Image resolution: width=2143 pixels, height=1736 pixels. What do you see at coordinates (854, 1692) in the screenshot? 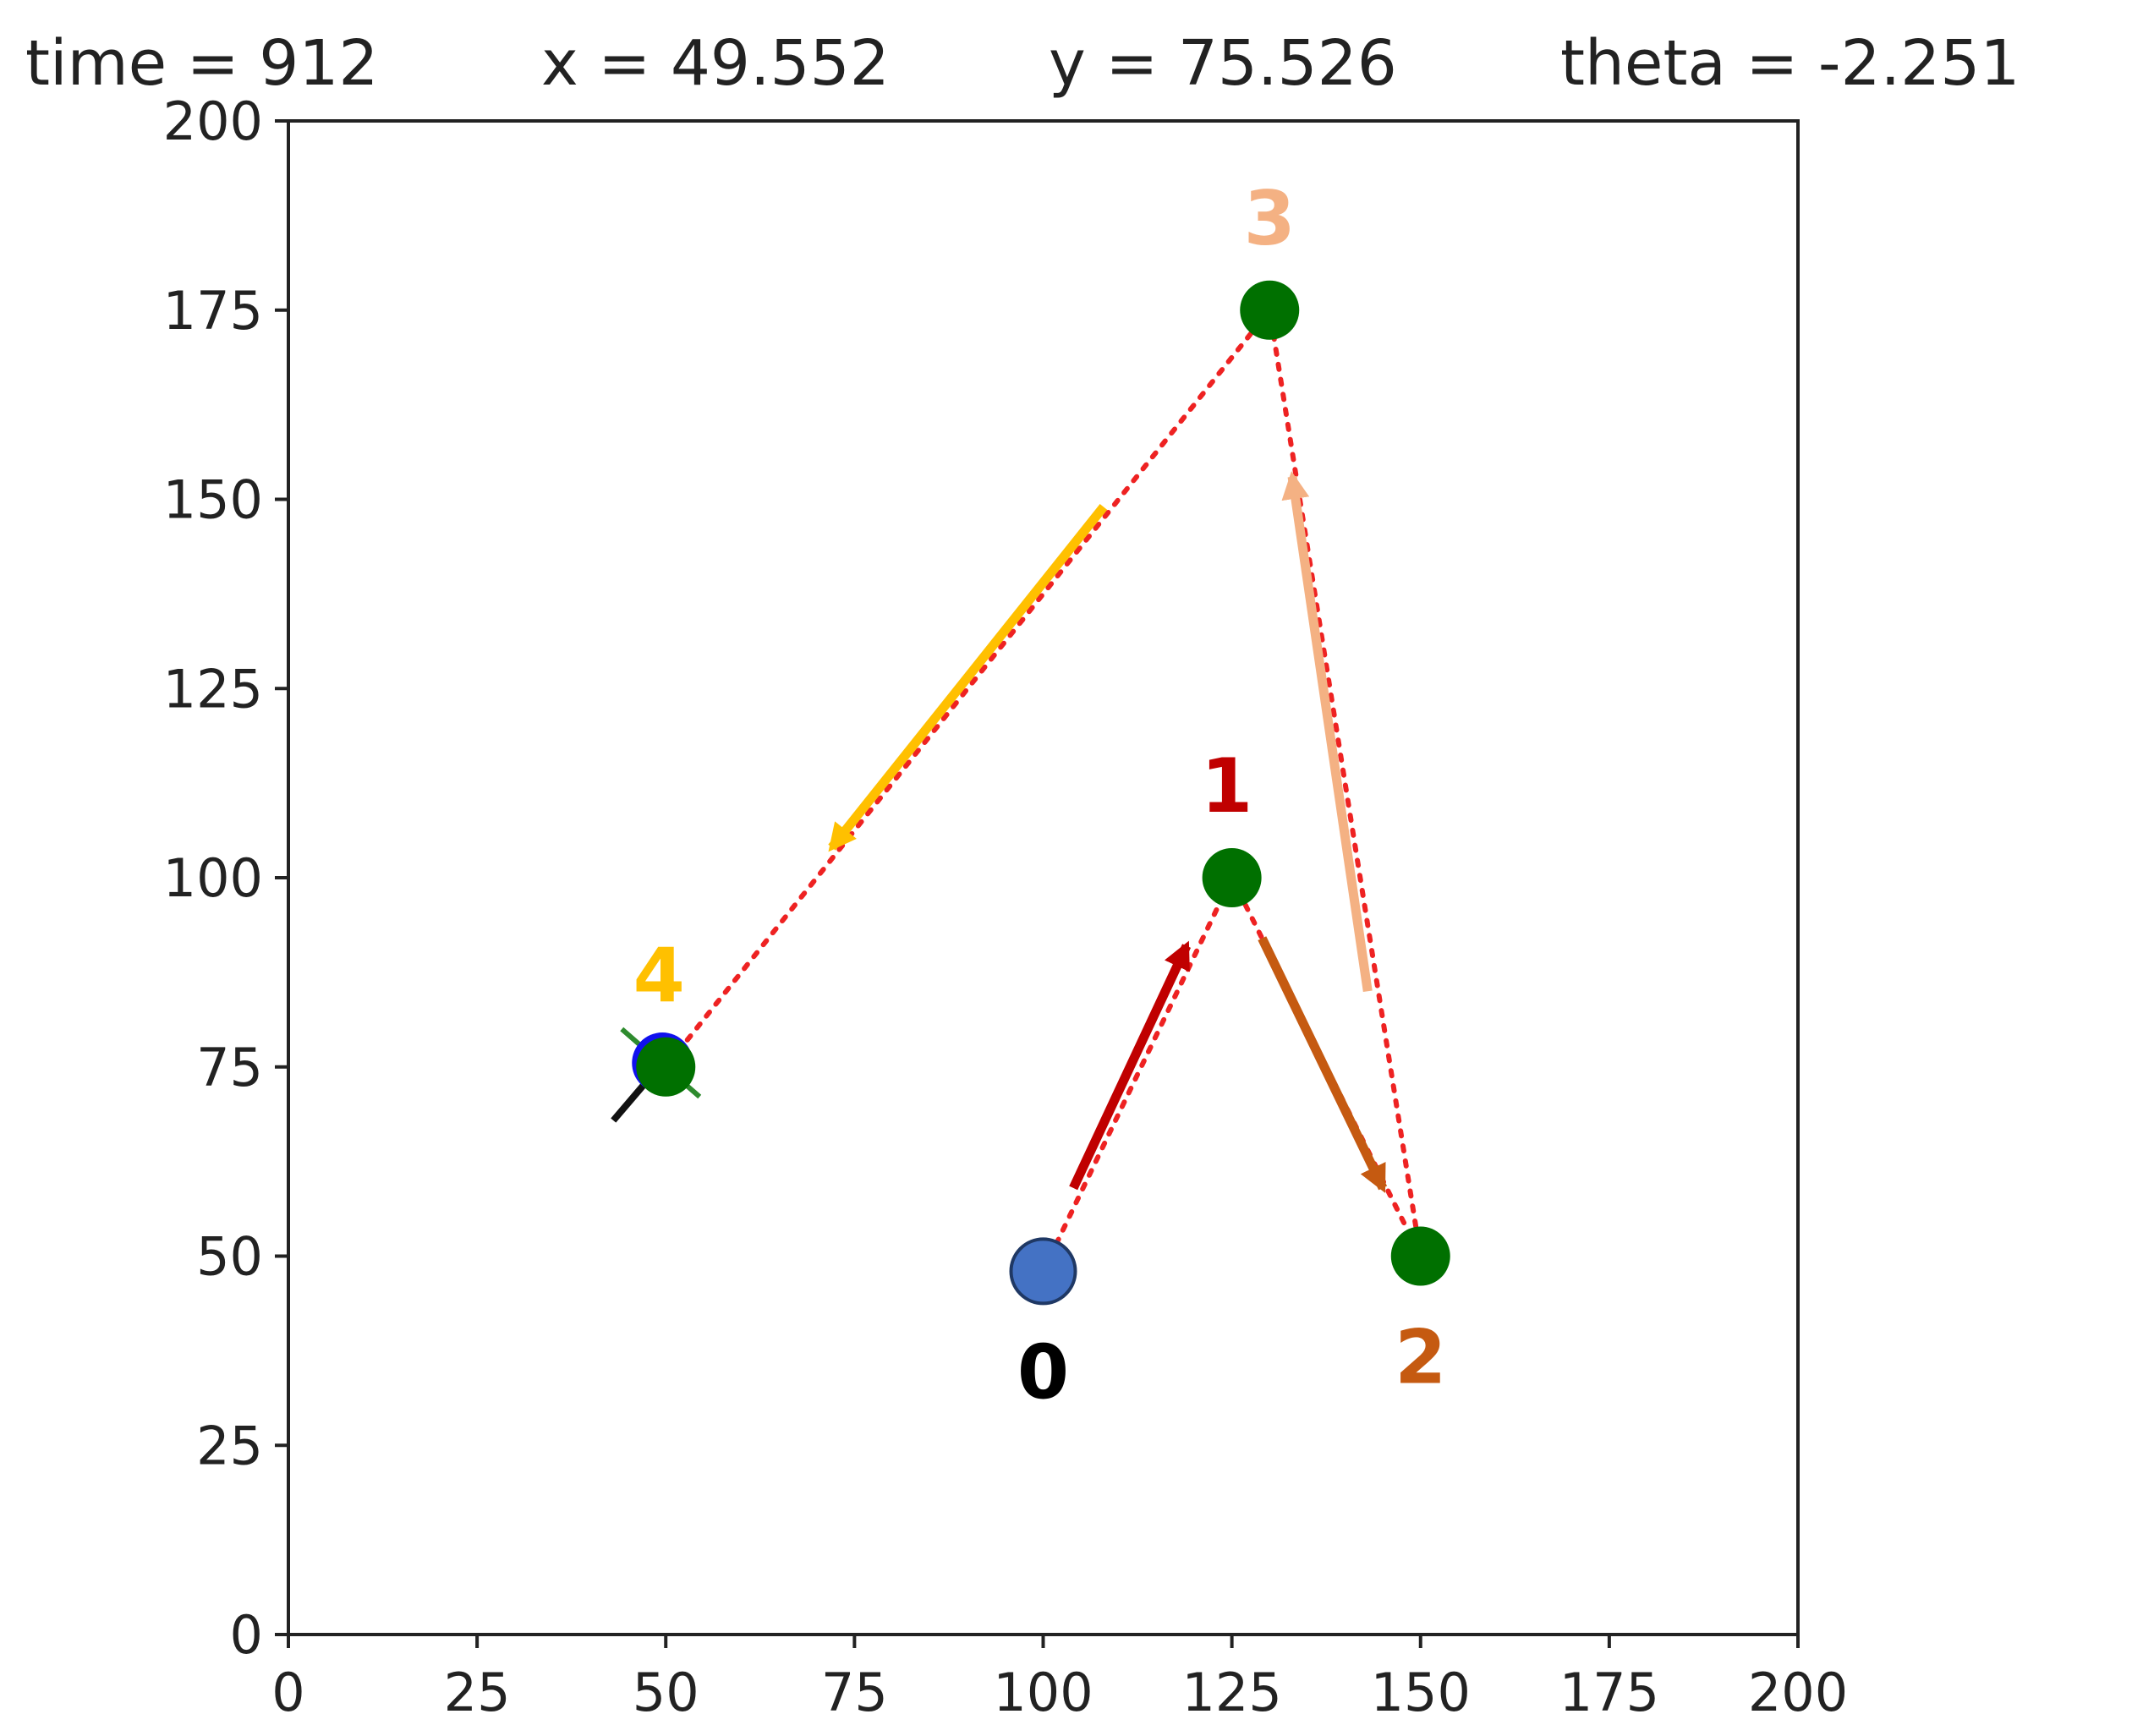
I see `x-tick-label: 75` at bounding box center [854, 1692].